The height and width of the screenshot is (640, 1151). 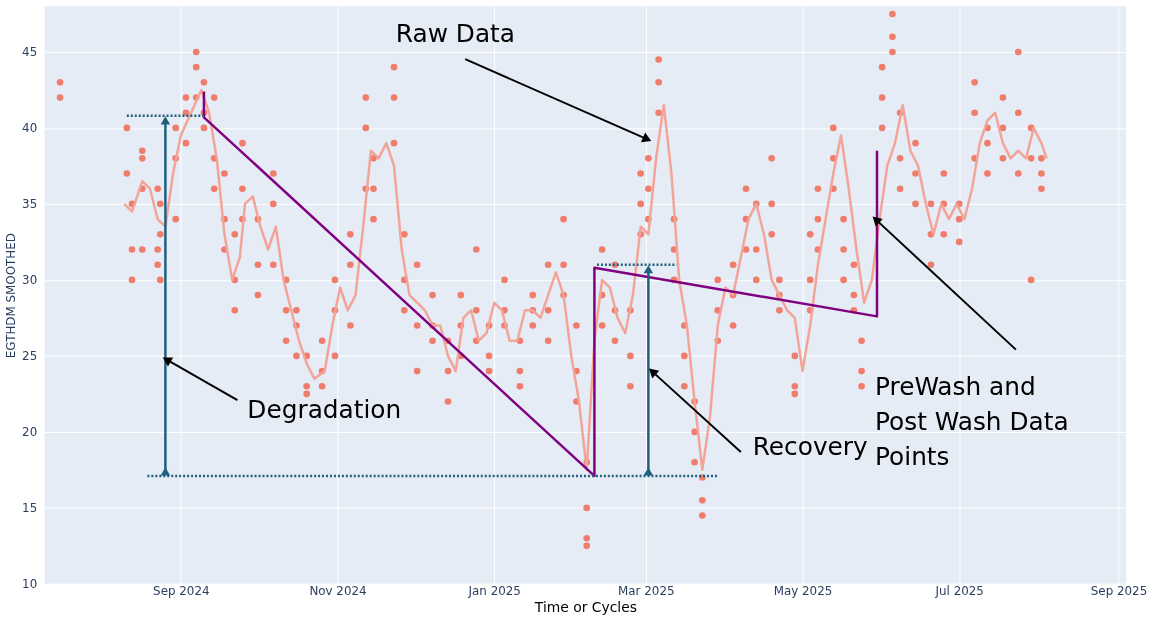 I want to click on y-axis-title: EGTHDM SMOOTHED, so click(x=11, y=296).